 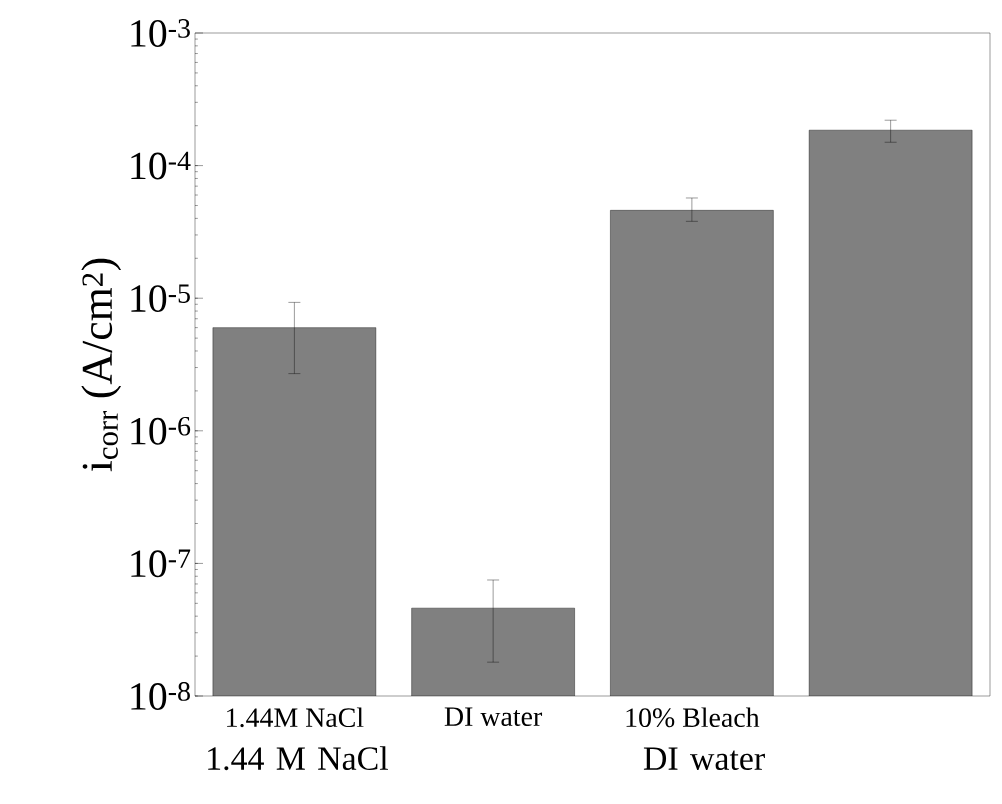 What do you see at coordinates (161, 165) in the screenshot?
I see `y-tick-label: 10$^{-4}$` at bounding box center [161, 165].